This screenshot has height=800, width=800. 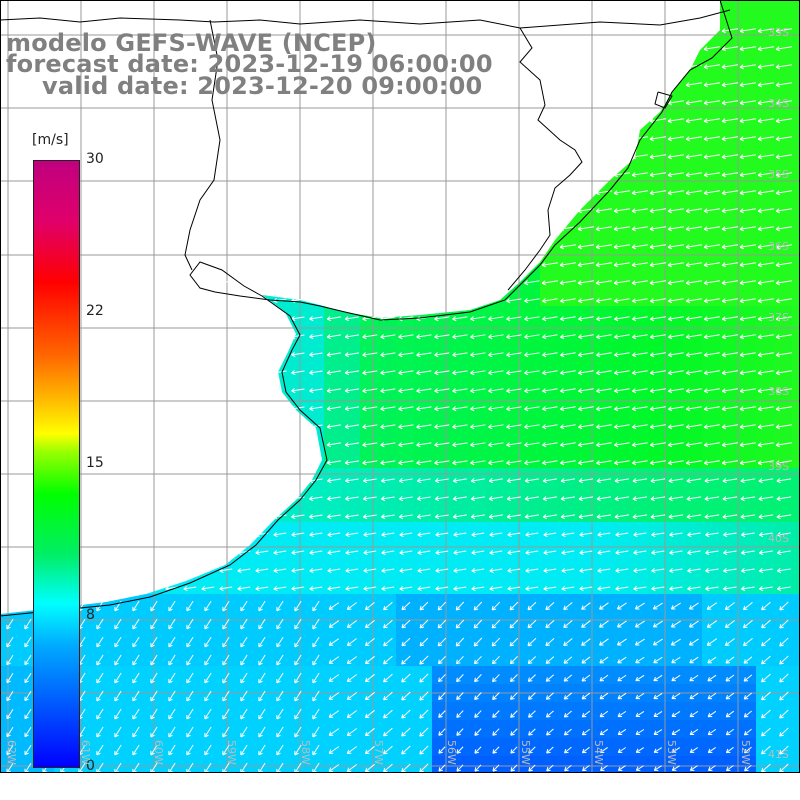 I want to click on lon-label: 58W, so click(x=305, y=752).